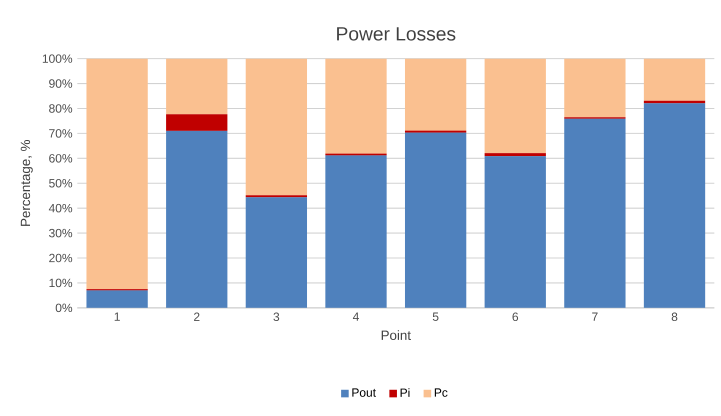 Image resolution: width=721 pixels, height=416 pixels. What do you see at coordinates (396, 335) in the screenshot?
I see `x-axis-title: Point` at bounding box center [396, 335].